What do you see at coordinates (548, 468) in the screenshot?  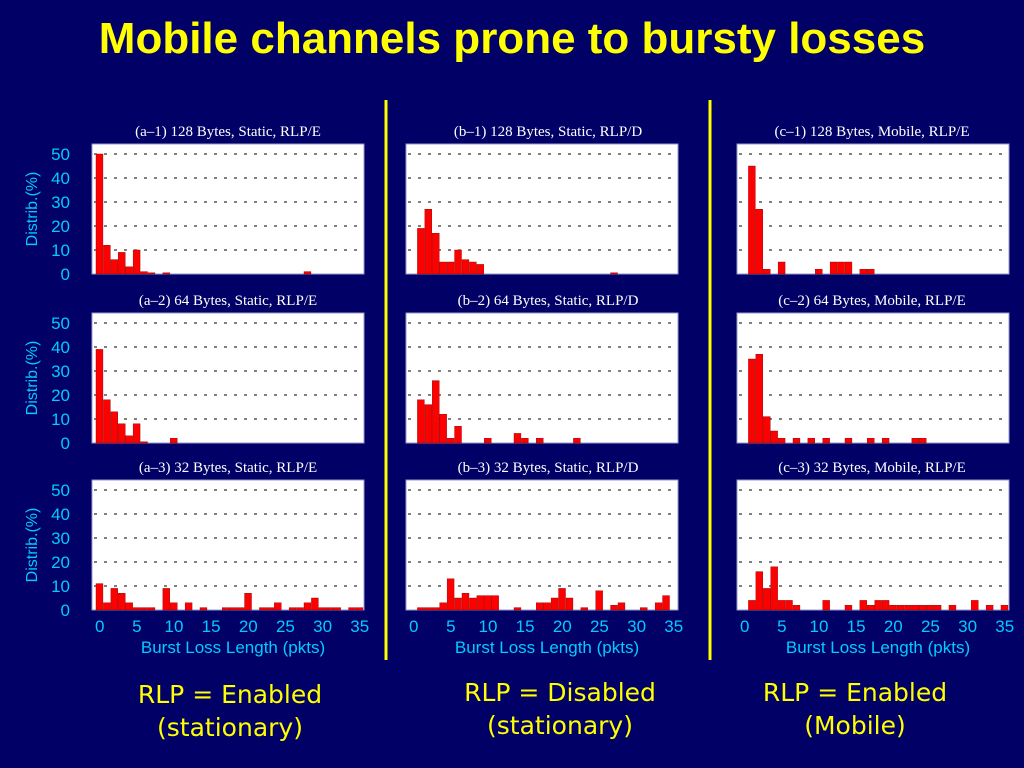 I see `panel-title: (b–3) 32 Bytes, Static, RLP/D` at bounding box center [548, 468].